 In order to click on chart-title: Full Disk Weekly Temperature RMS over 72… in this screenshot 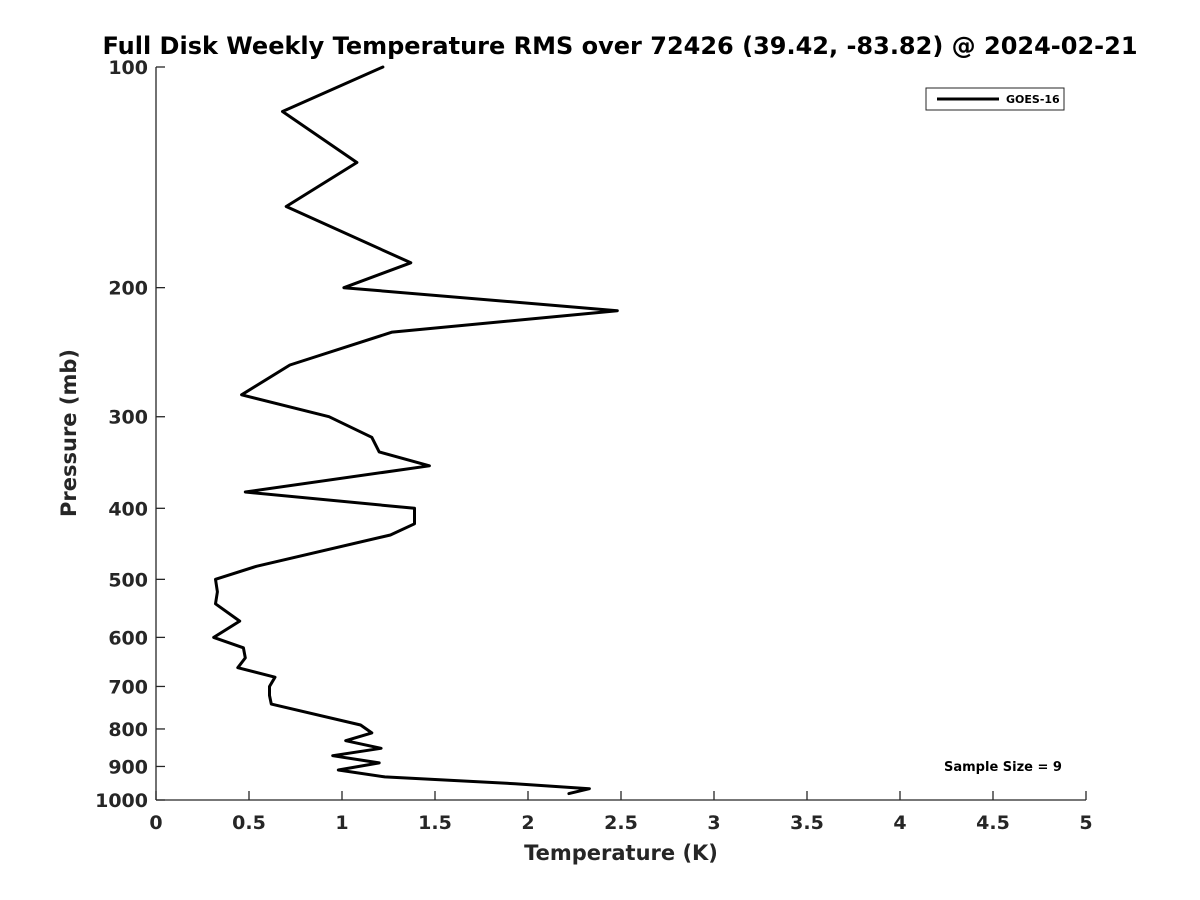, I will do `click(619, 46)`.